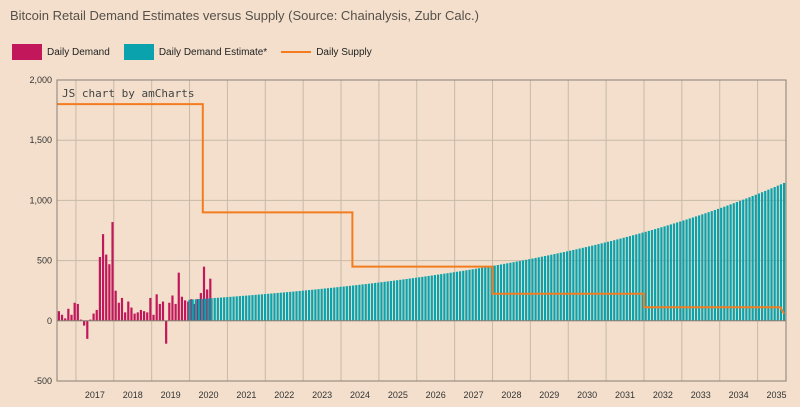 This screenshot has width=800, height=407. Describe the element at coordinates (398, 395) in the screenshot. I see `x-tick-label: 2025` at that location.